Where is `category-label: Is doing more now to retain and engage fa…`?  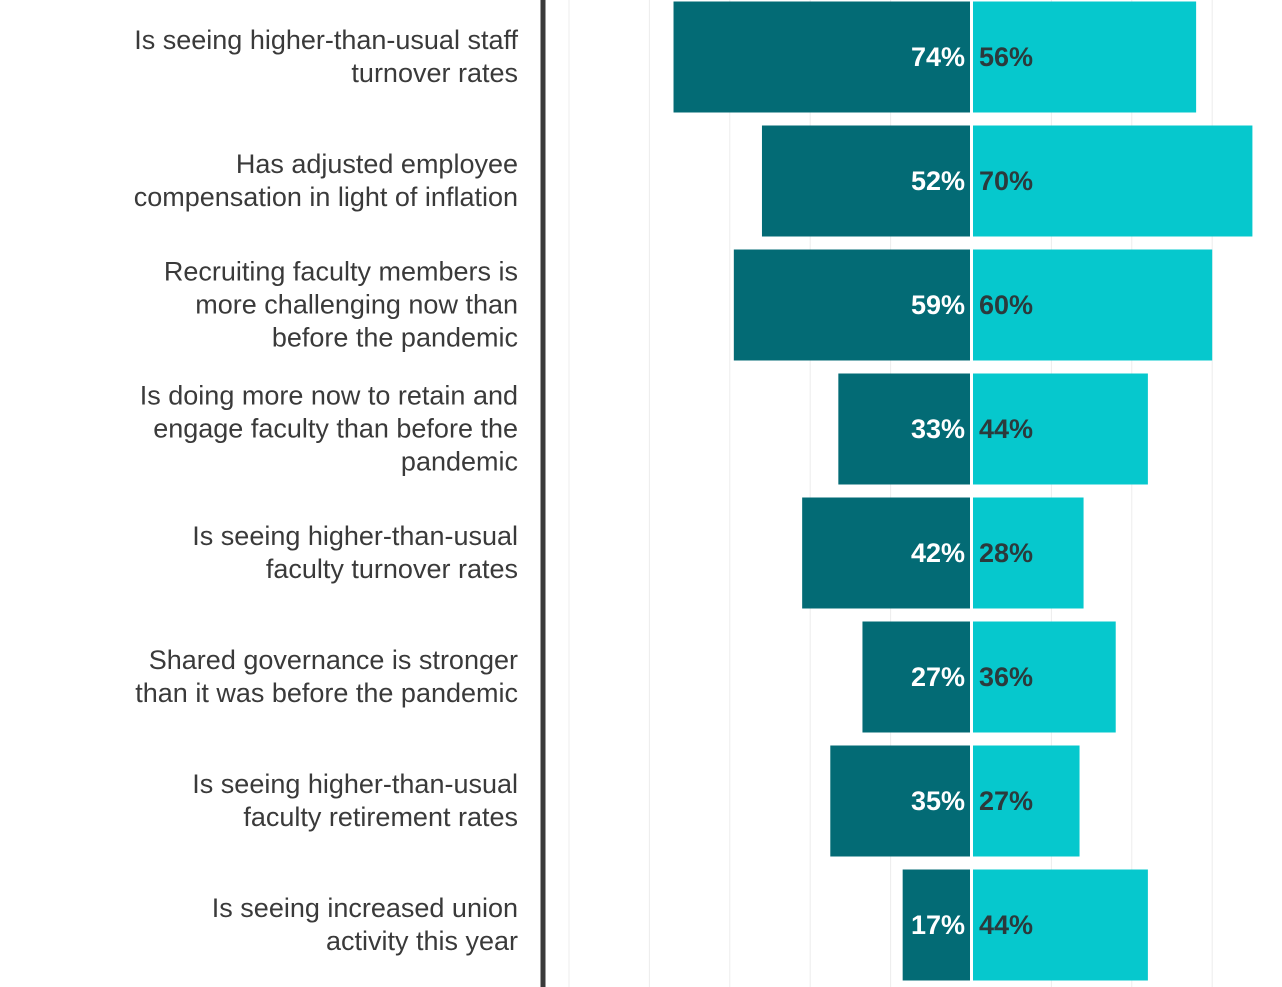 category-label: Is doing more now to retain and engage fa… is located at coordinates (328, 428).